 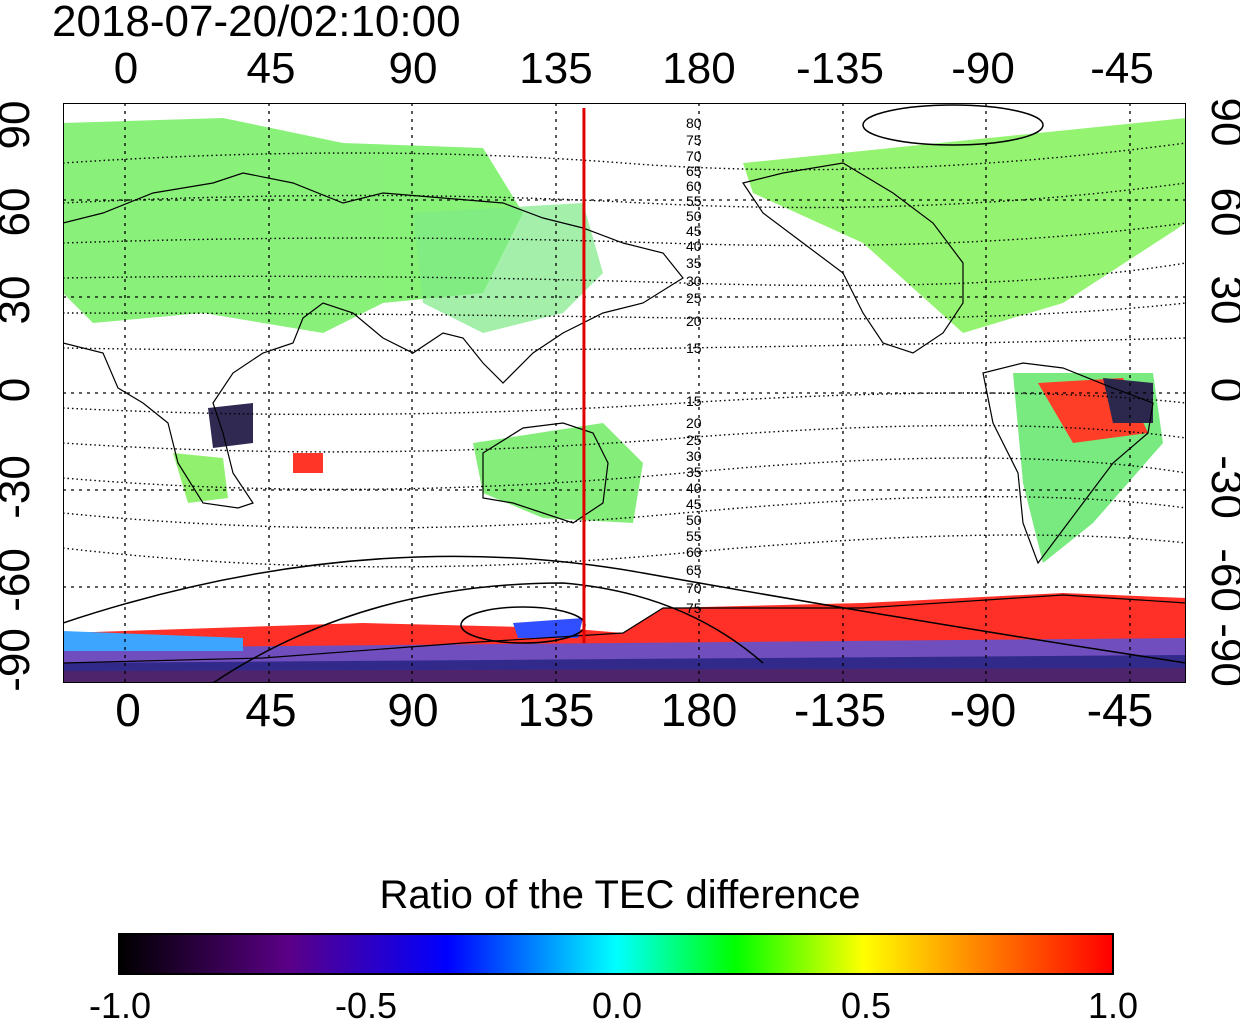 What do you see at coordinates (556, 68) in the screenshot?
I see `top-lon-label: 135` at bounding box center [556, 68].